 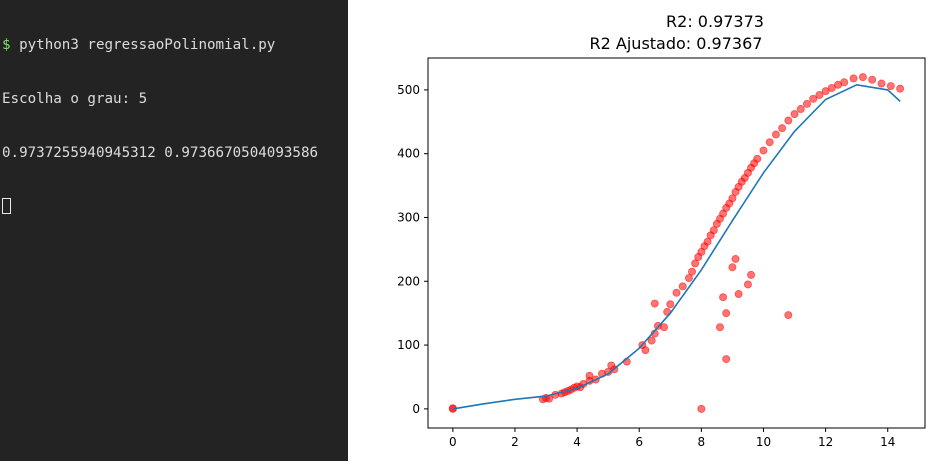 I want to click on x-tick-label: 2, so click(x=515, y=442).